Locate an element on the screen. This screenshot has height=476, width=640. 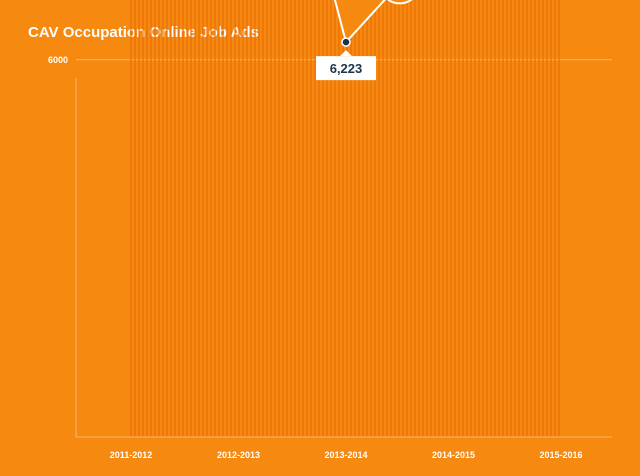
x-tick-label: 2015-2016 is located at coordinates (560, 455).